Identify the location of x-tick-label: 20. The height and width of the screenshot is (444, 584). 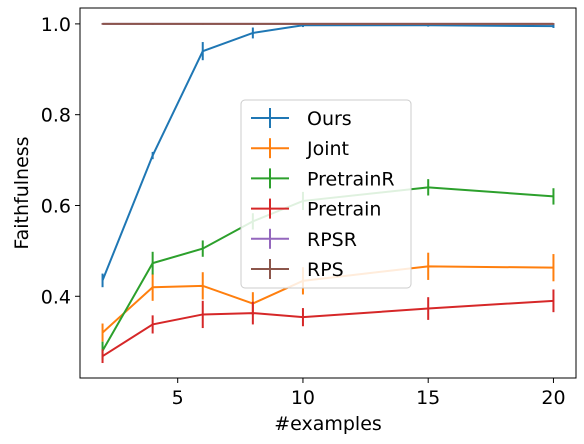
(553, 398).